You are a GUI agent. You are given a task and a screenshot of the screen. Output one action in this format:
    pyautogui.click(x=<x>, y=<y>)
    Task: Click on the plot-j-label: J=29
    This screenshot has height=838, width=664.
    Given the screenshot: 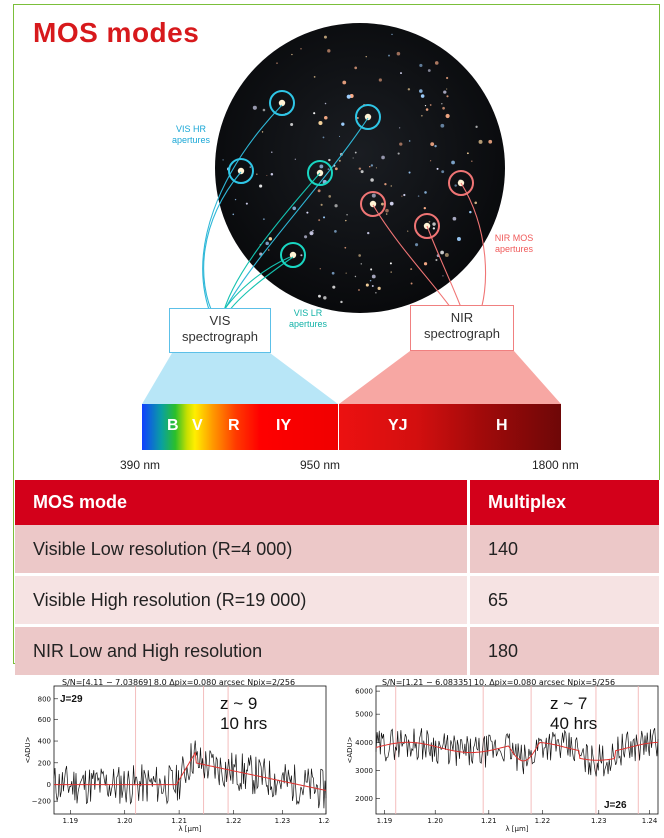 What is the action you would take?
    pyautogui.click(x=71, y=699)
    